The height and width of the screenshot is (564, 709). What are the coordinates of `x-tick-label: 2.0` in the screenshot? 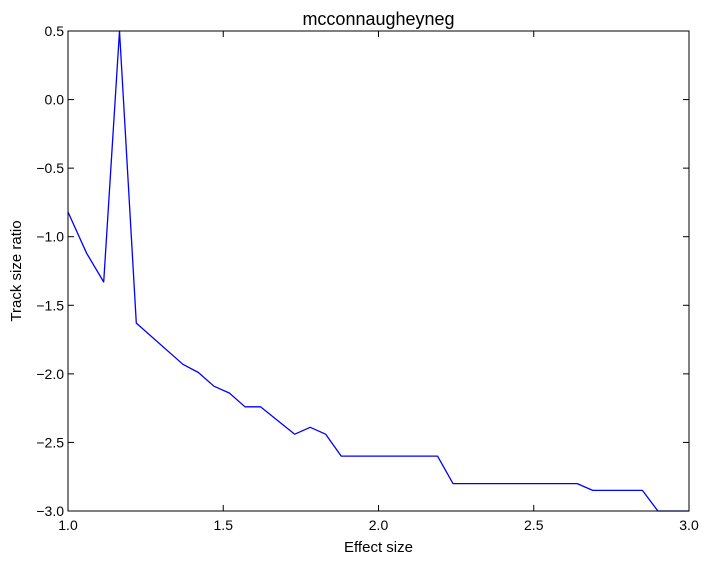 It's located at (379, 525).